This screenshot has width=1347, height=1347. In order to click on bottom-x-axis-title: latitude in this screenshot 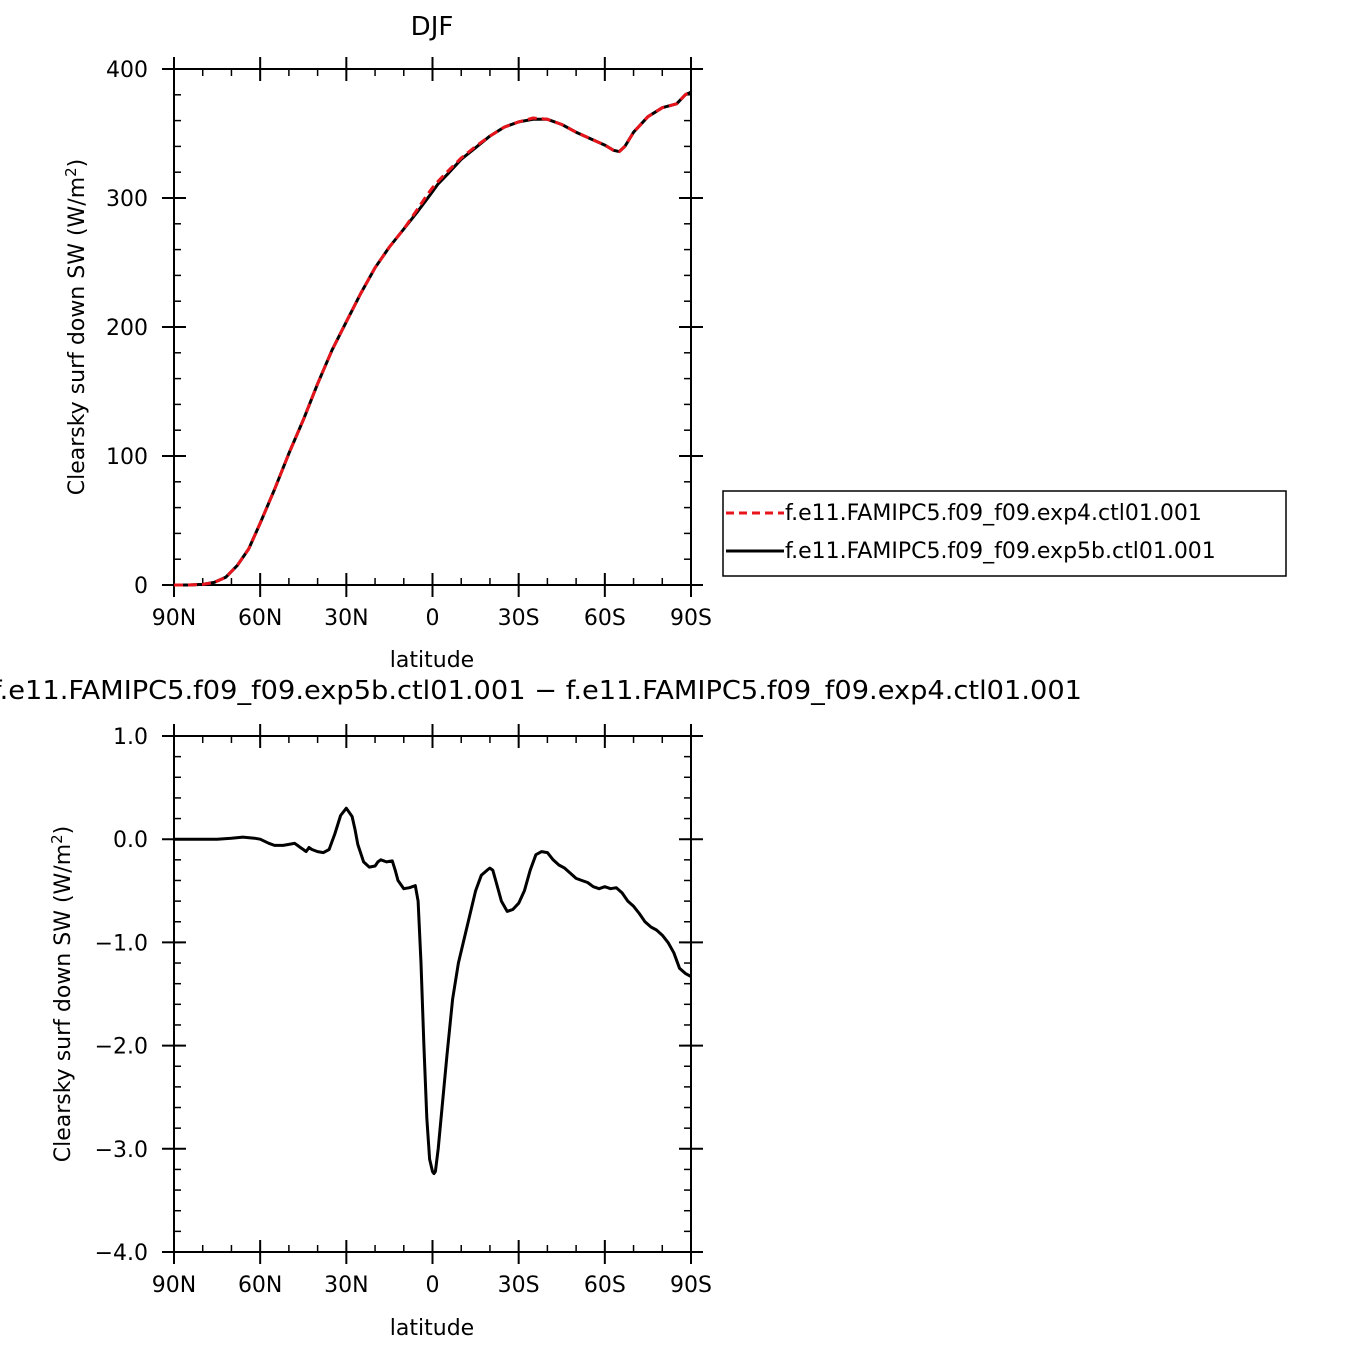, I will do `click(432, 1328)`.